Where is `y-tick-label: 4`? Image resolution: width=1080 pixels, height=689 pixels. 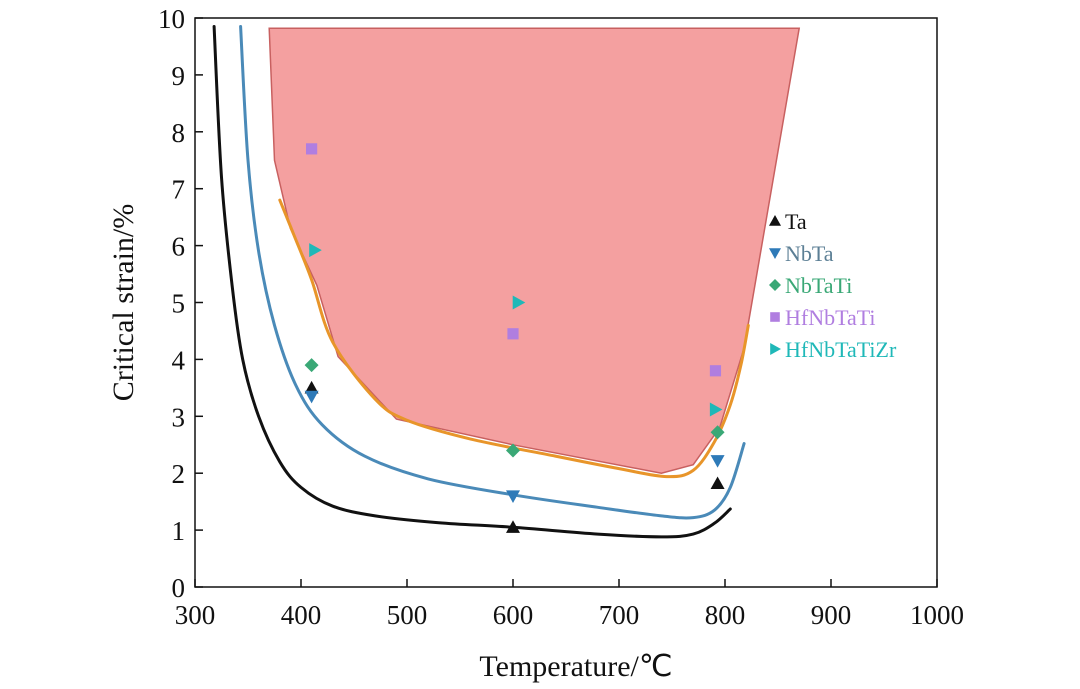
y-tick-label: 4 is located at coordinates (179, 360).